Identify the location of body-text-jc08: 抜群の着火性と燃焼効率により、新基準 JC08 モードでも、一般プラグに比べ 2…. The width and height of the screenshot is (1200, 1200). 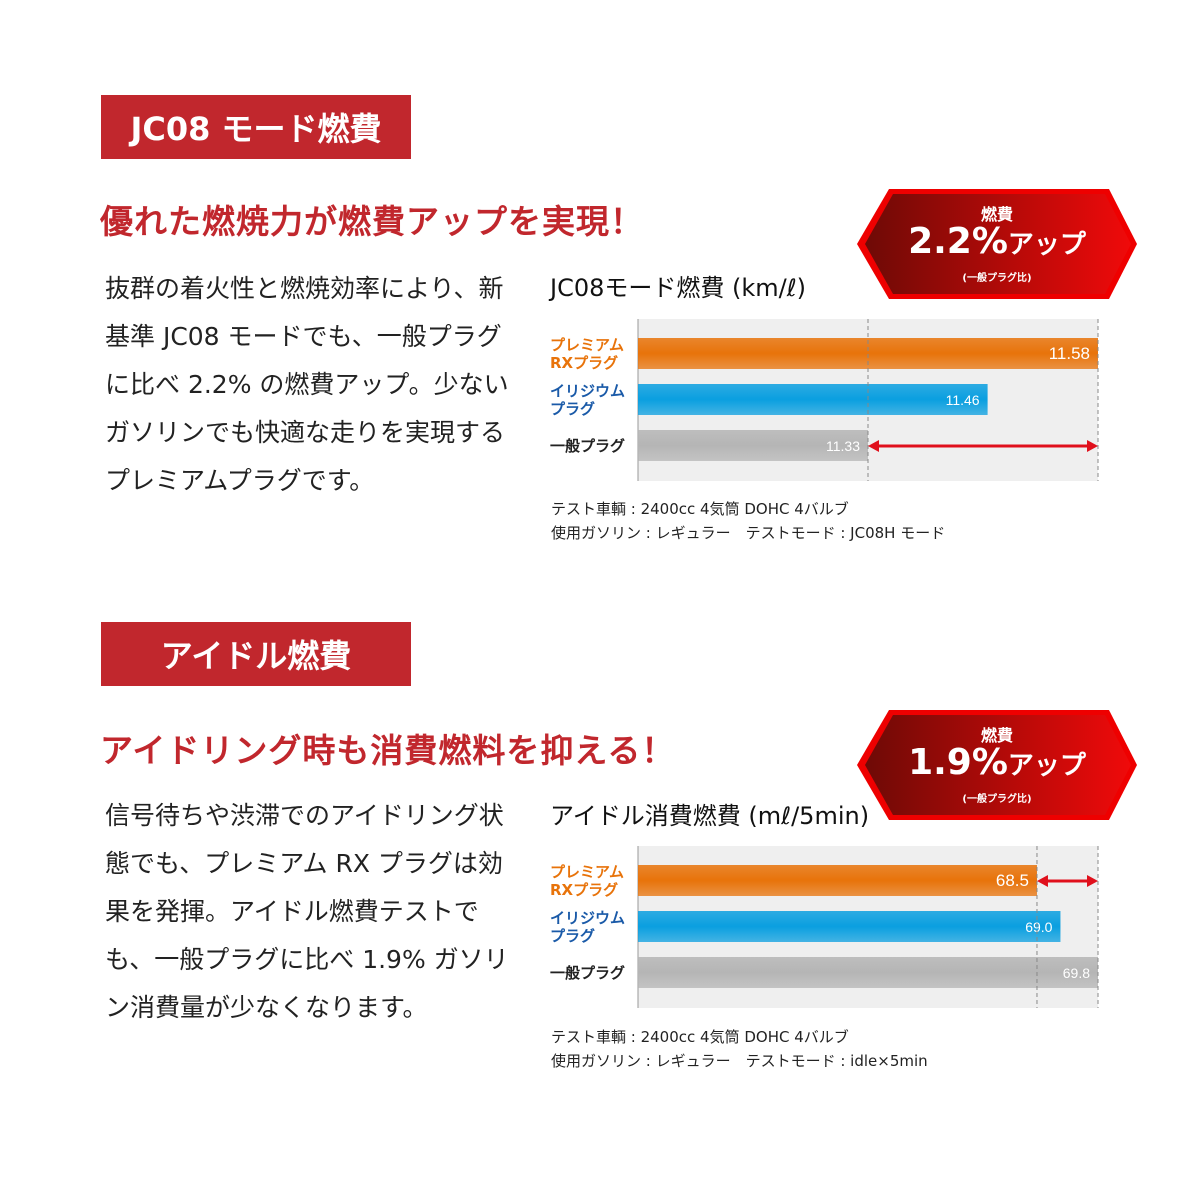
(307, 384).